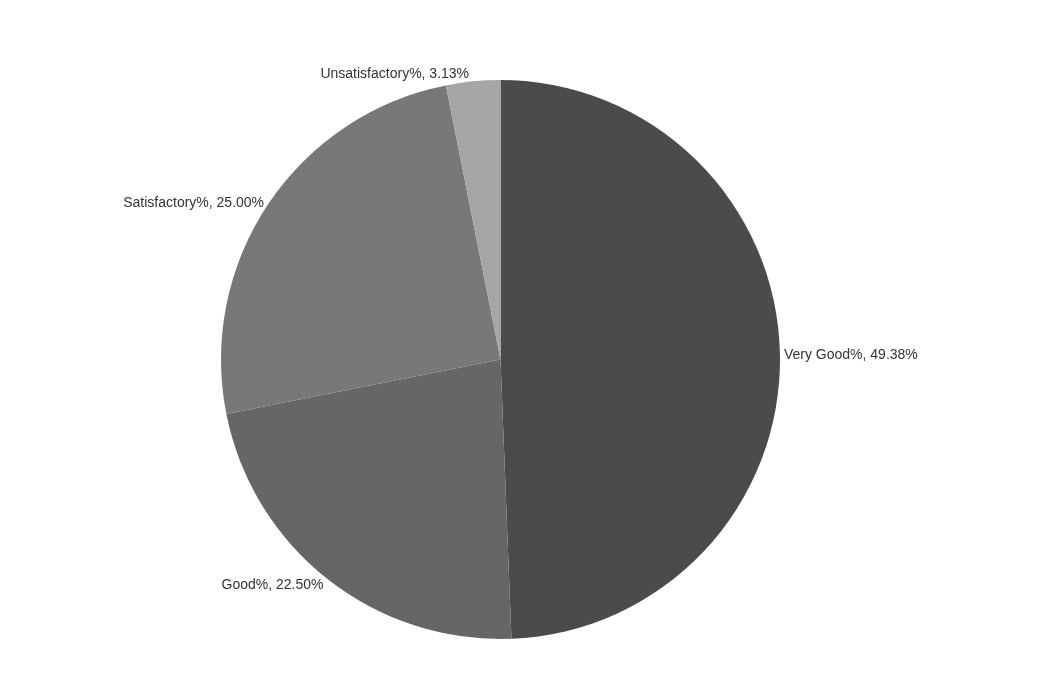 The image size is (1041, 699). I want to click on slice-label: Satisfactory%, 25.00%, so click(194, 201).